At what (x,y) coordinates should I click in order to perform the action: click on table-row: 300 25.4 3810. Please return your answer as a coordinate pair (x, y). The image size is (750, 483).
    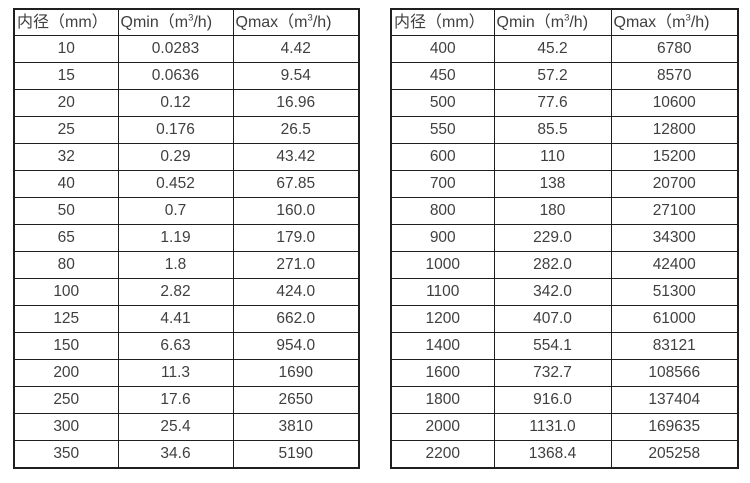
    Looking at the image, I should click on (186, 427).